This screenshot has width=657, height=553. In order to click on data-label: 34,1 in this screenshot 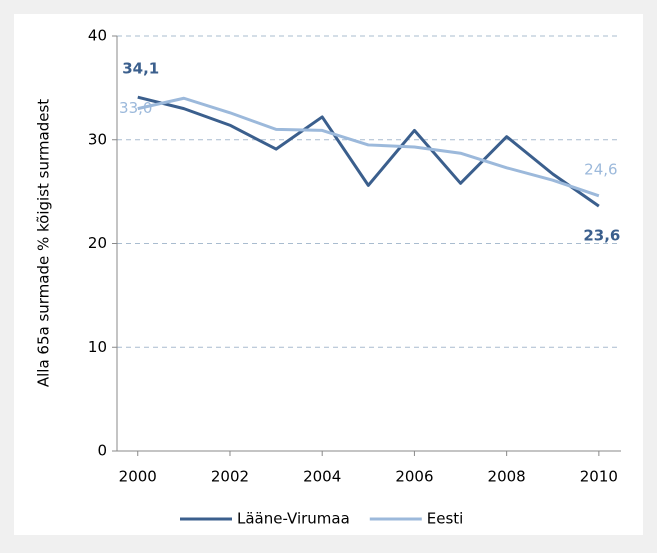, I will do `click(140, 69)`.